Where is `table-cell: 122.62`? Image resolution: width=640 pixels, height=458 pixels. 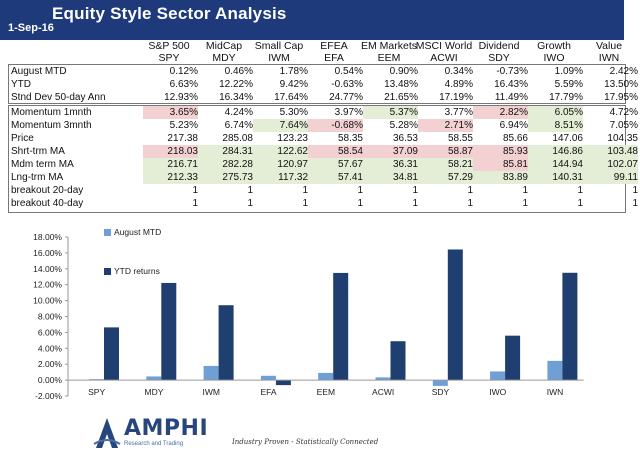 table-cell: 122.62 is located at coordinates (280, 151).